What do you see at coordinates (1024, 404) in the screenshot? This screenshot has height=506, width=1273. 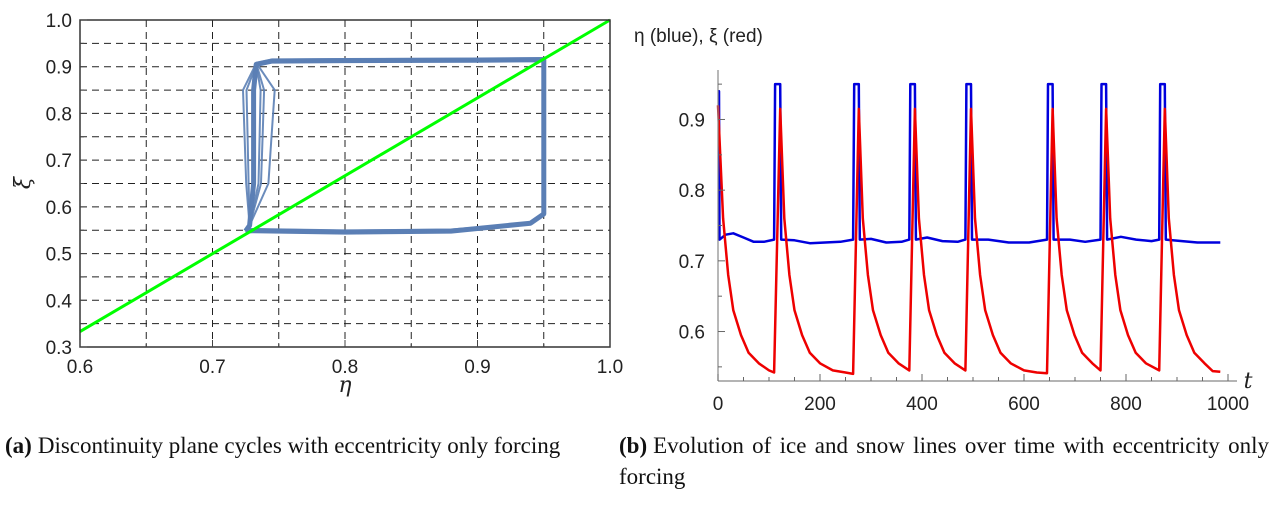 I see `x-tick-label: 600` at bounding box center [1024, 404].